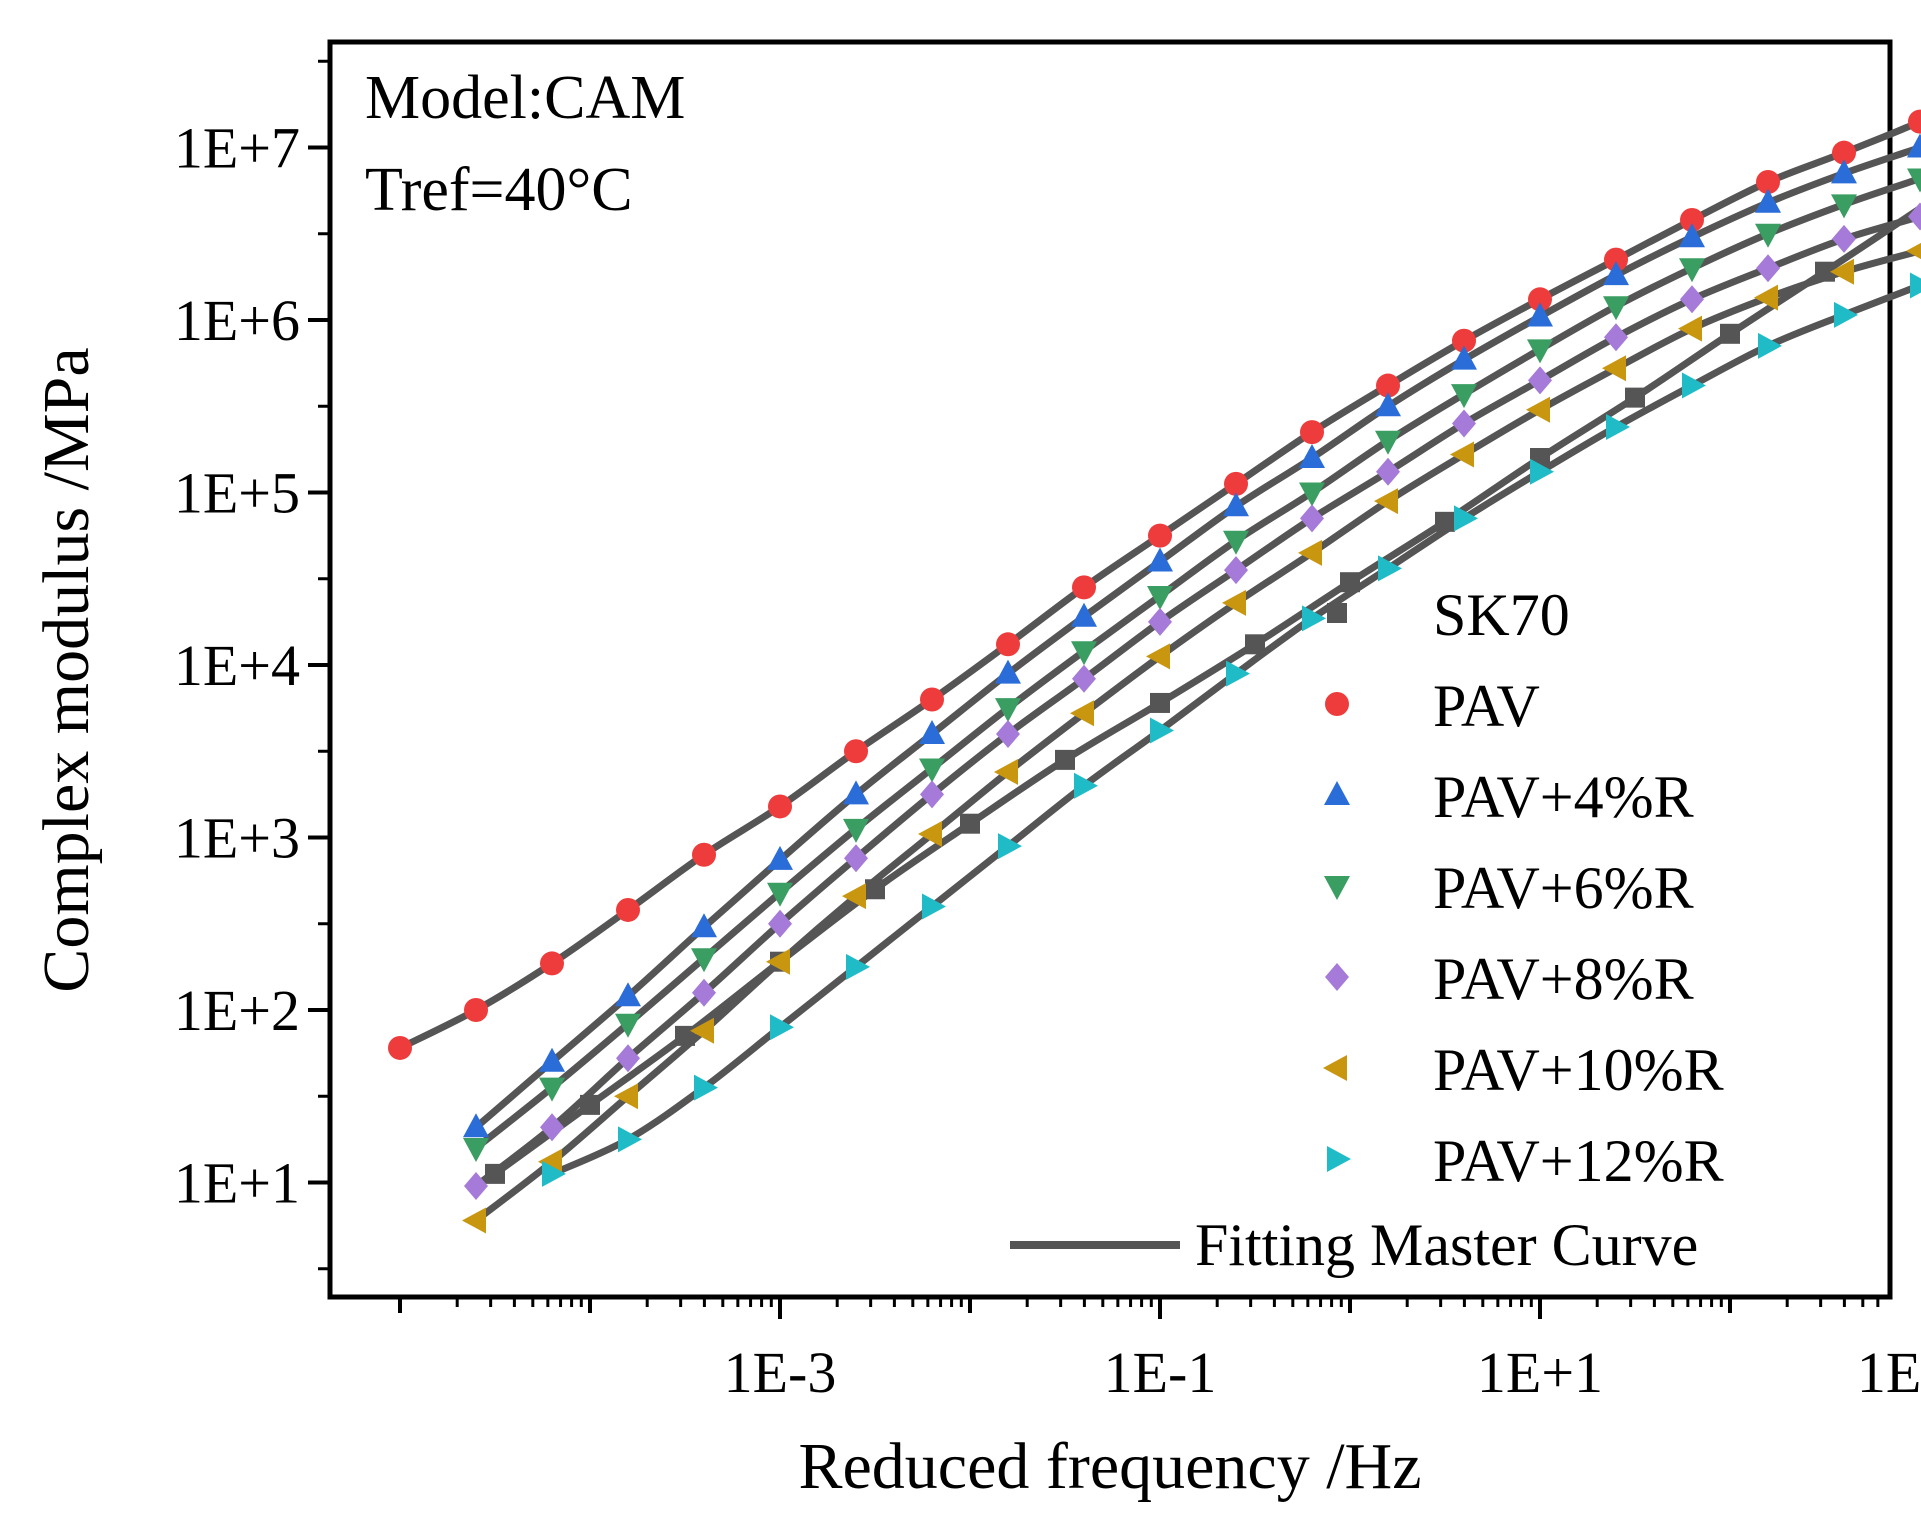  Describe the element at coordinates (237, 665) in the screenshot. I see `y-tick-label: 1E+4` at that location.